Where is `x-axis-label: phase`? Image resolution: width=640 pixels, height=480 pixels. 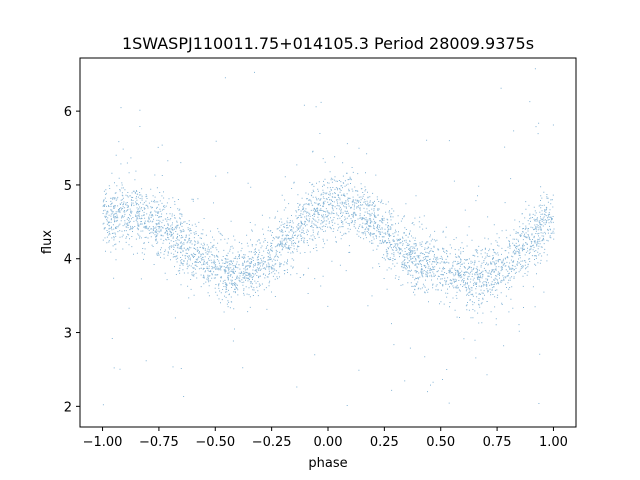 x-axis-label: phase is located at coordinates (327, 463).